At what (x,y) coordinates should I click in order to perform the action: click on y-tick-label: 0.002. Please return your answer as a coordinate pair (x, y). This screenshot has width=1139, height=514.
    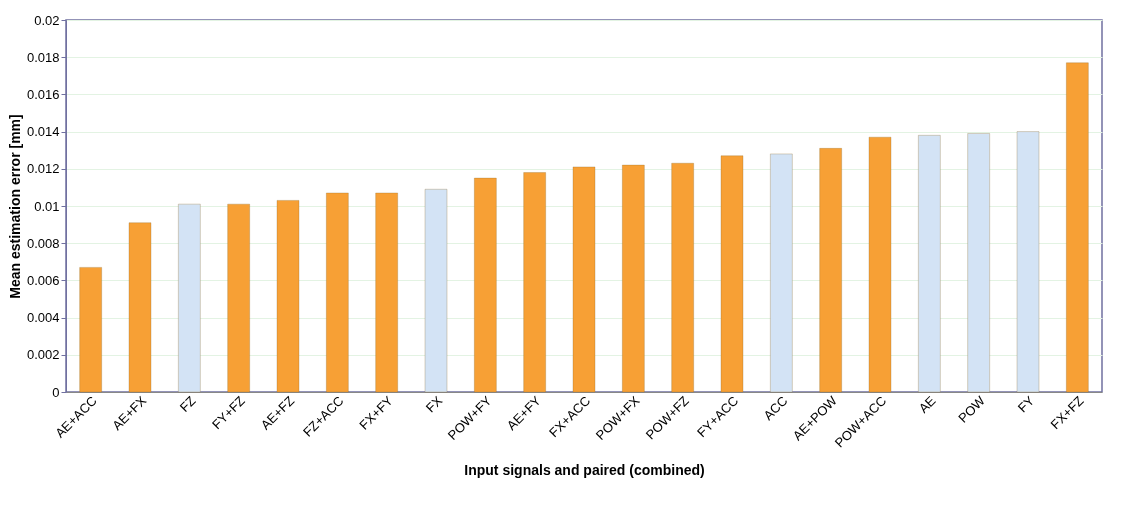
    Looking at the image, I should click on (43, 355).